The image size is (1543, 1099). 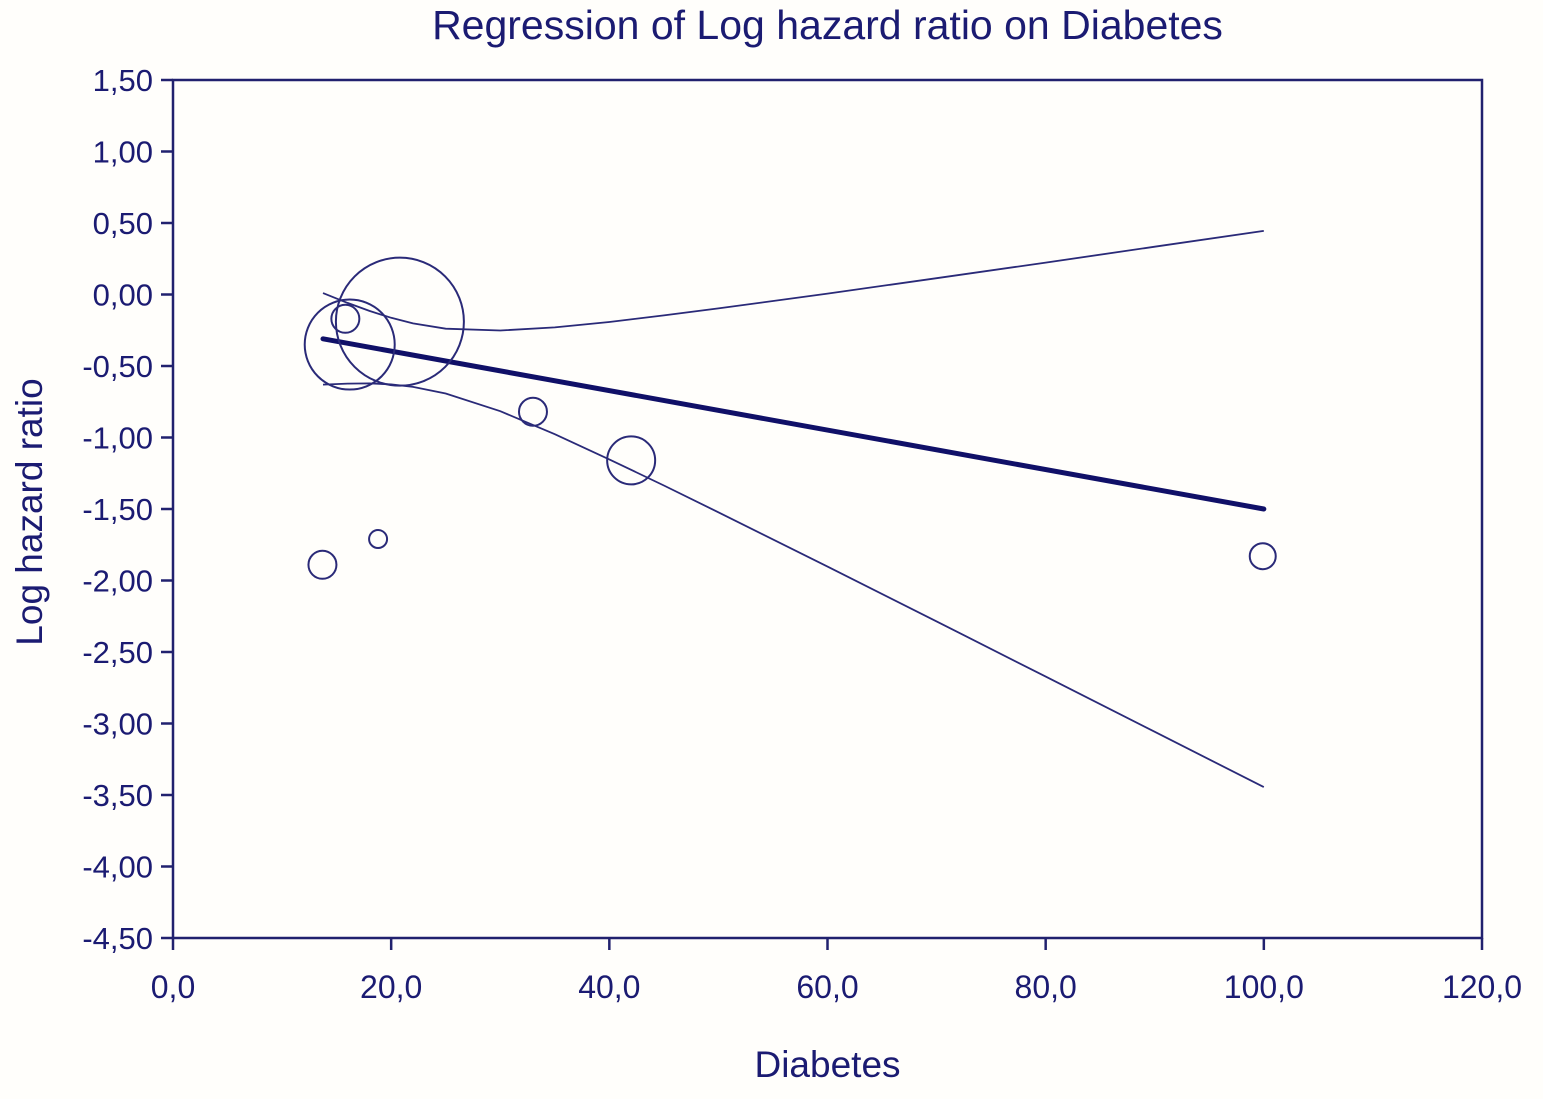 I want to click on y-tick-label: -3,00, so click(x=117, y=724).